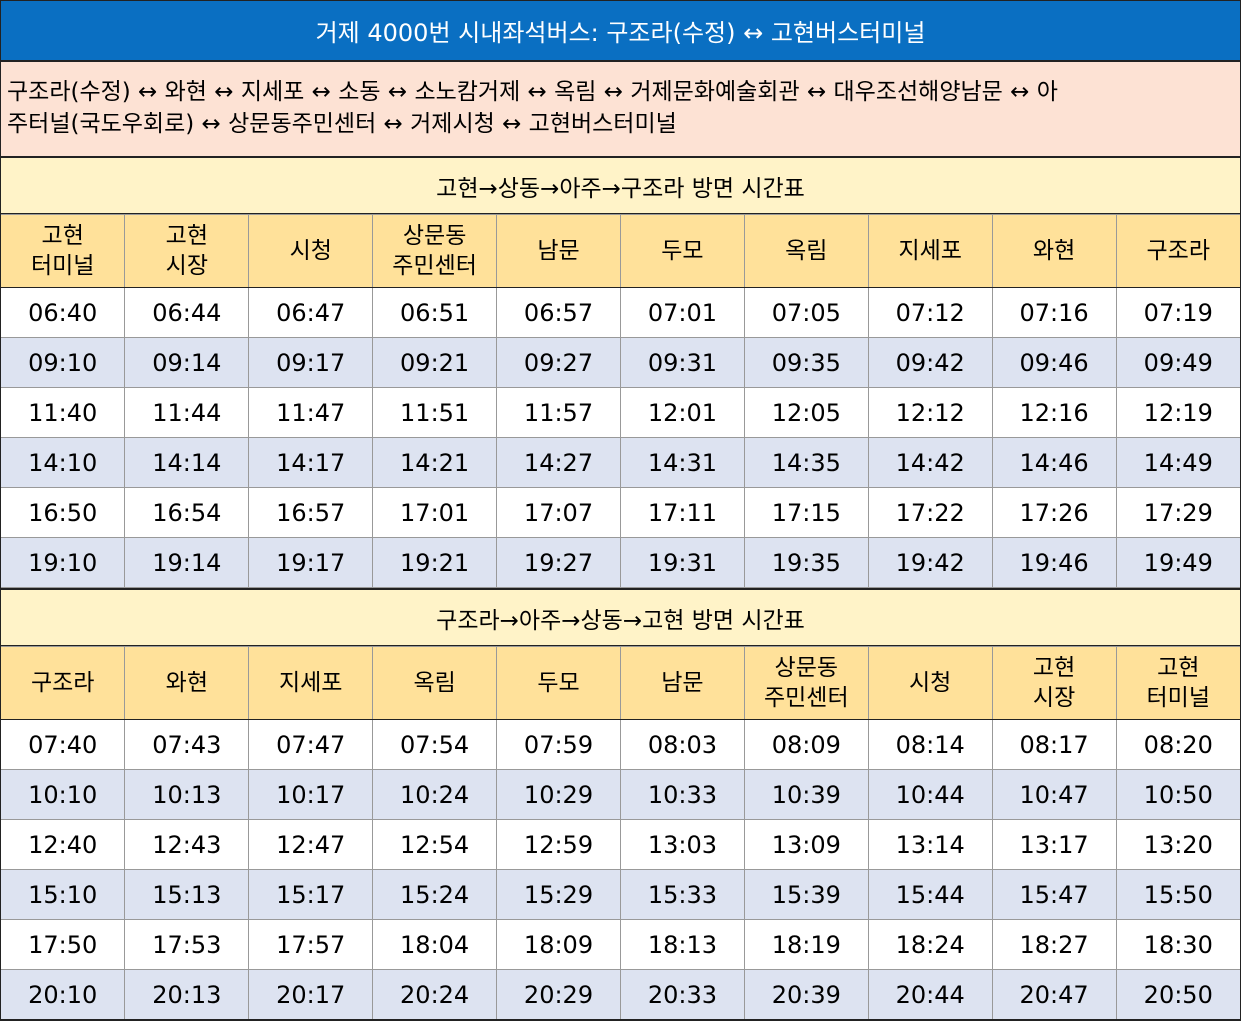  What do you see at coordinates (435, 844) in the screenshot?
I see `departure-time-cell: 12:54` at bounding box center [435, 844].